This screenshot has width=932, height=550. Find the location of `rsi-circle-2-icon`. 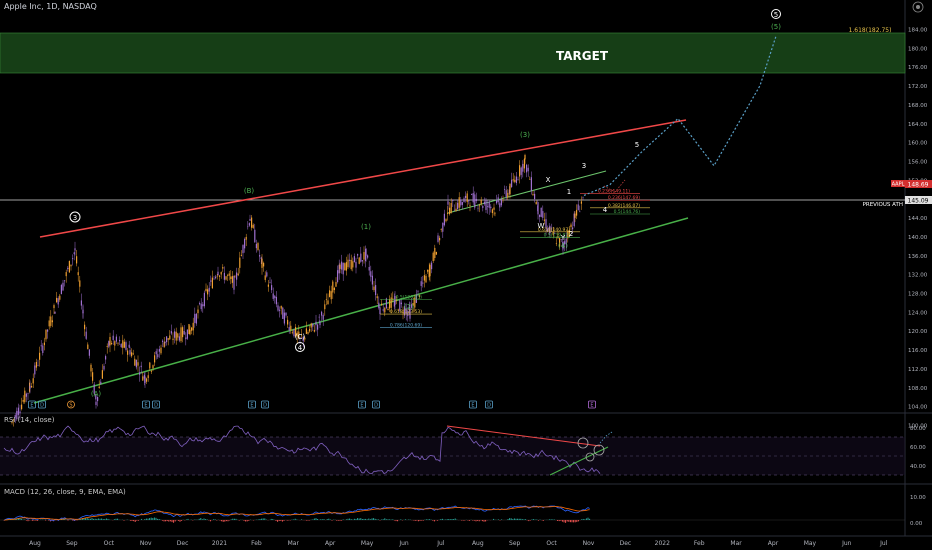

rsi-circle-2-icon is located at coordinates (599, 450).